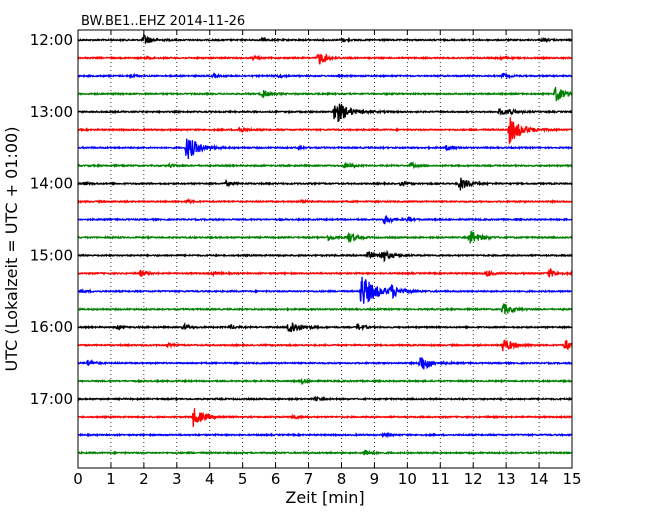 This screenshot has width=650, height=520. Describe the element at coordinates (571, 479) in the screenshot. I see `x-tick-label: 15` at that location.